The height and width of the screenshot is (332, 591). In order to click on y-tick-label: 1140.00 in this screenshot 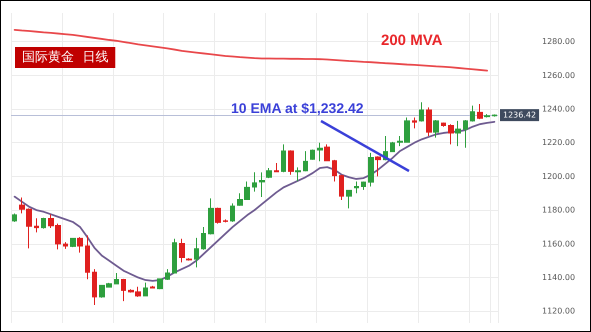, I will do `click(559, 277)`.